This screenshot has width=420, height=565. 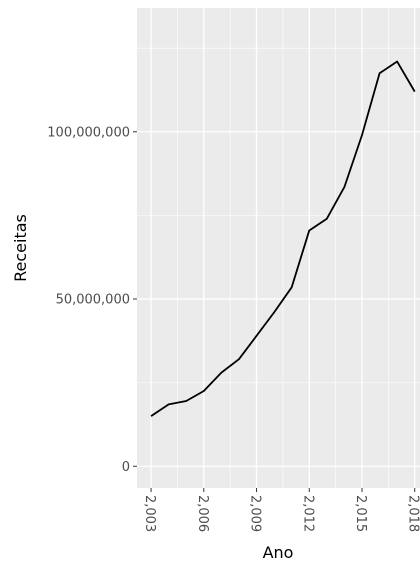 I want to click on x-tick-label: 2,018, so click(x=413, y=513).